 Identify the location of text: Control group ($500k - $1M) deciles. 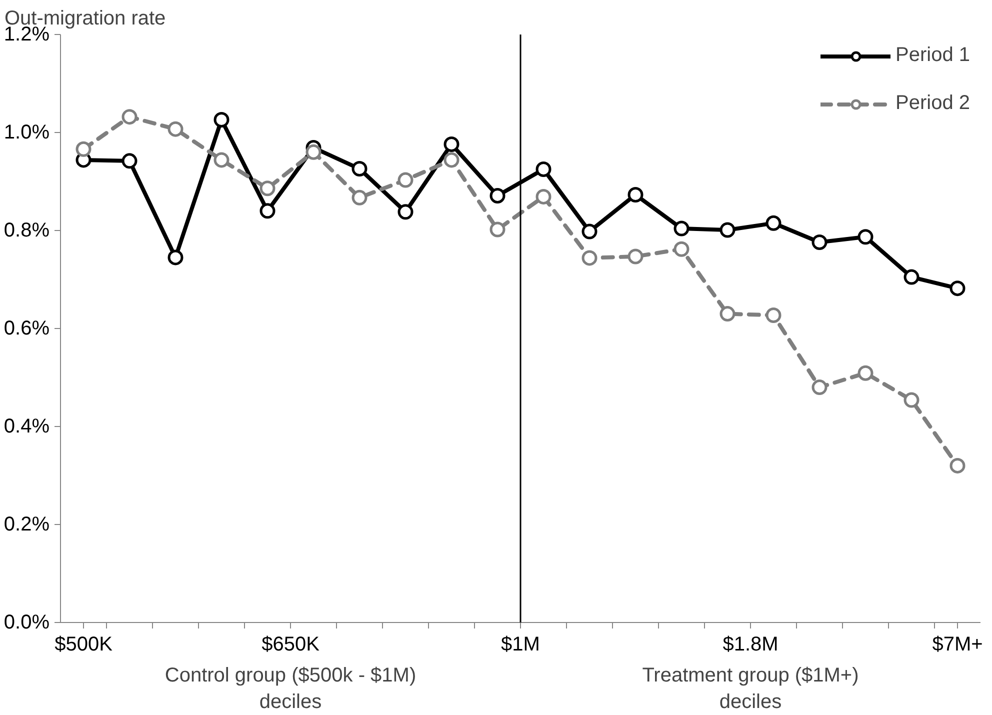
(290, 688).